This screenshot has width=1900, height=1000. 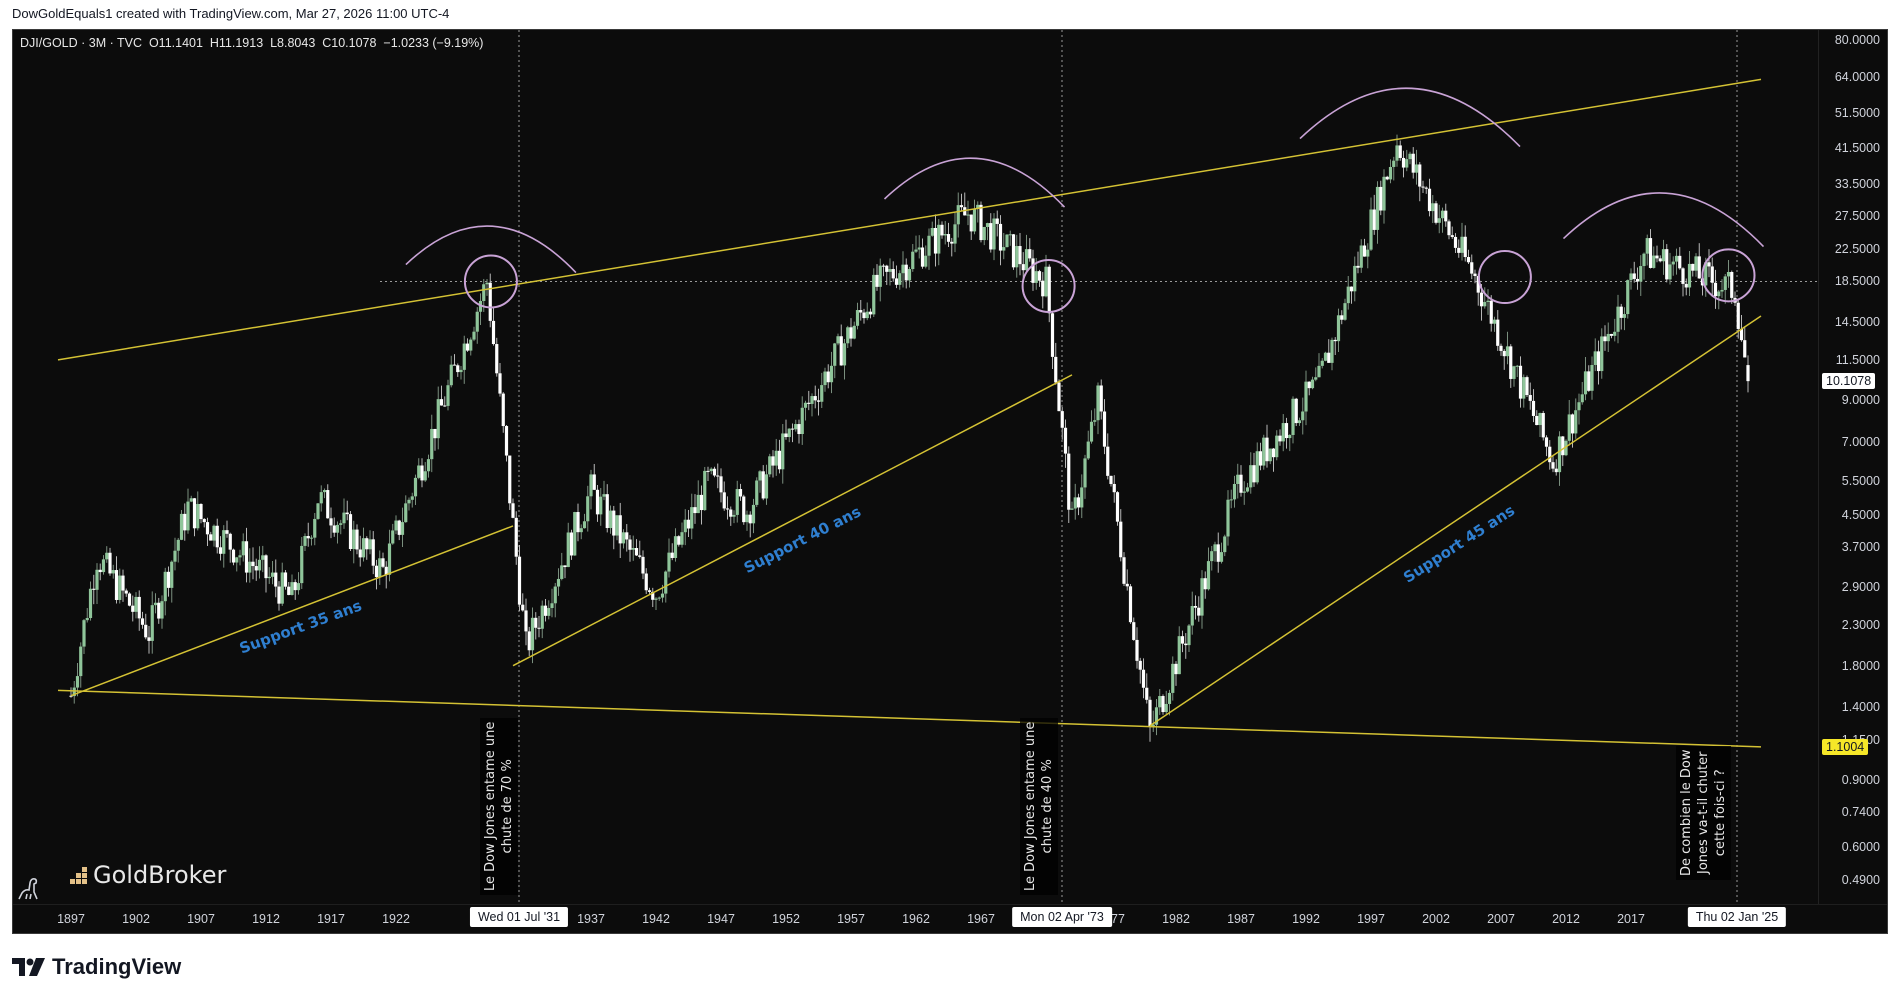 What do you see at coordinates (1857, 183) in the screenshot?
I see `price-tick: 33.5000` at bounding box center [1857, 183].